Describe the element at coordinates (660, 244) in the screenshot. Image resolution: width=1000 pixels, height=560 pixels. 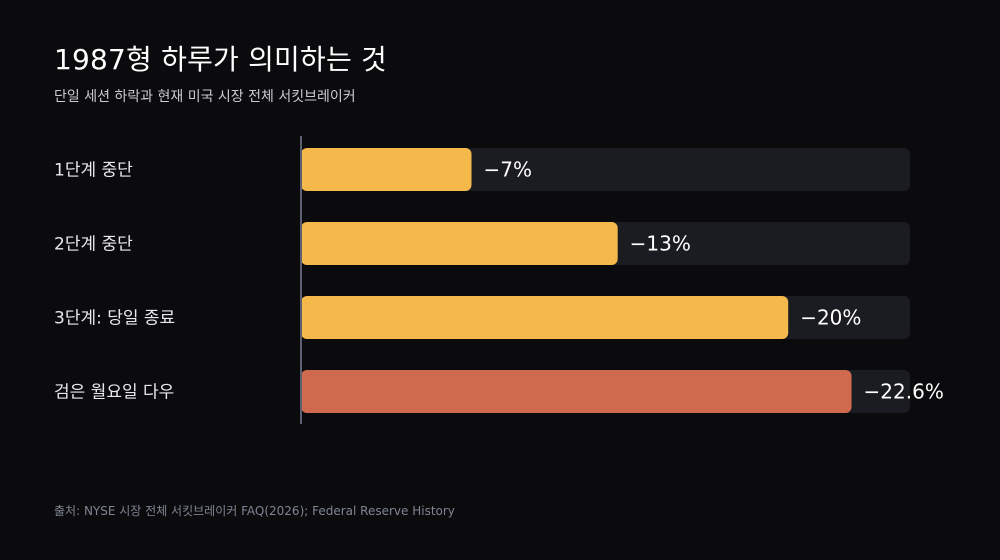
I see `value-label: −13%` at that location.